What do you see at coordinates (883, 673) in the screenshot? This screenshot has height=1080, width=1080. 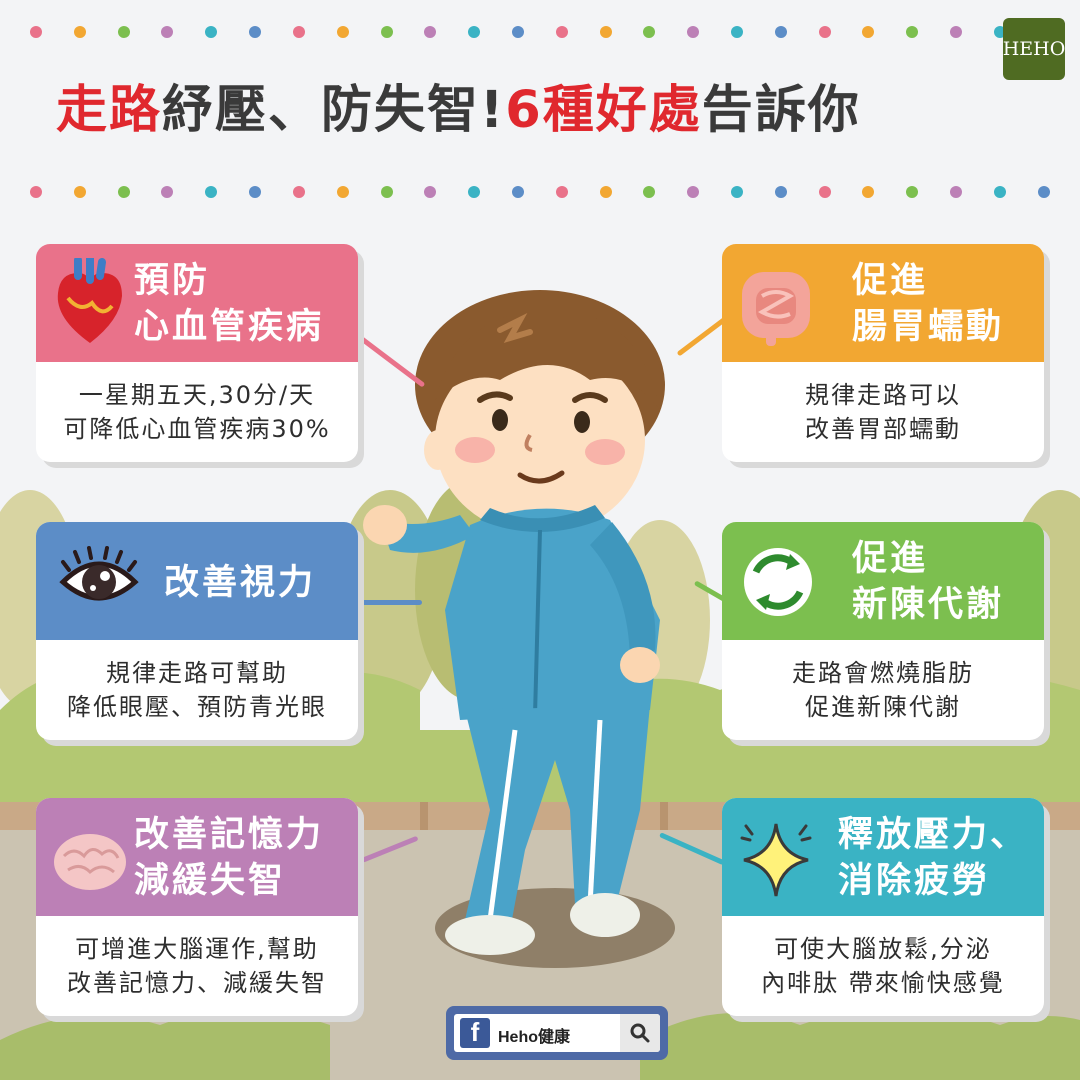 I see `card-text-line: 走路會燃燒脂肪` at bounding box center [883, 673].